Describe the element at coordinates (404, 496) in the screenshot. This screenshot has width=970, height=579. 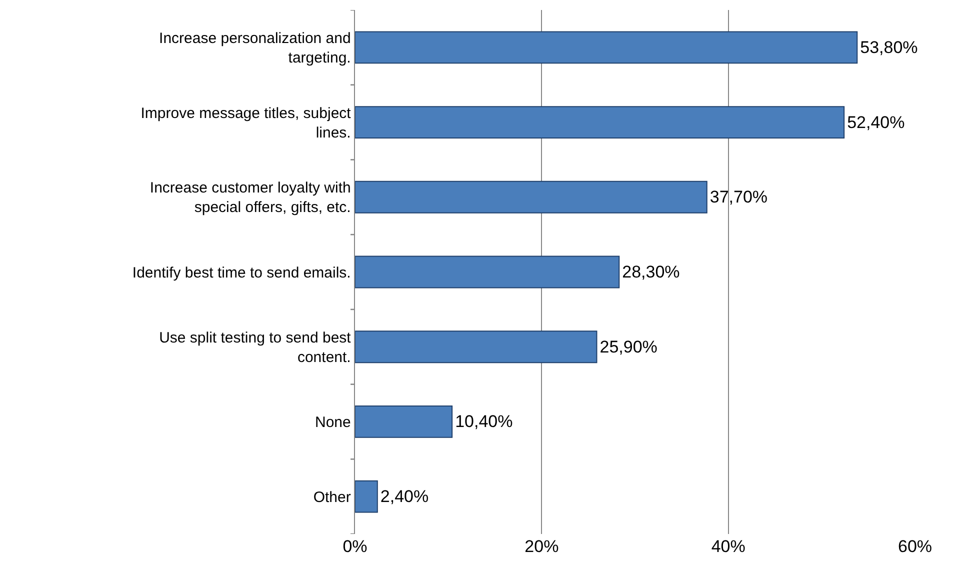
I see `data-label: 2,40%` at that location.